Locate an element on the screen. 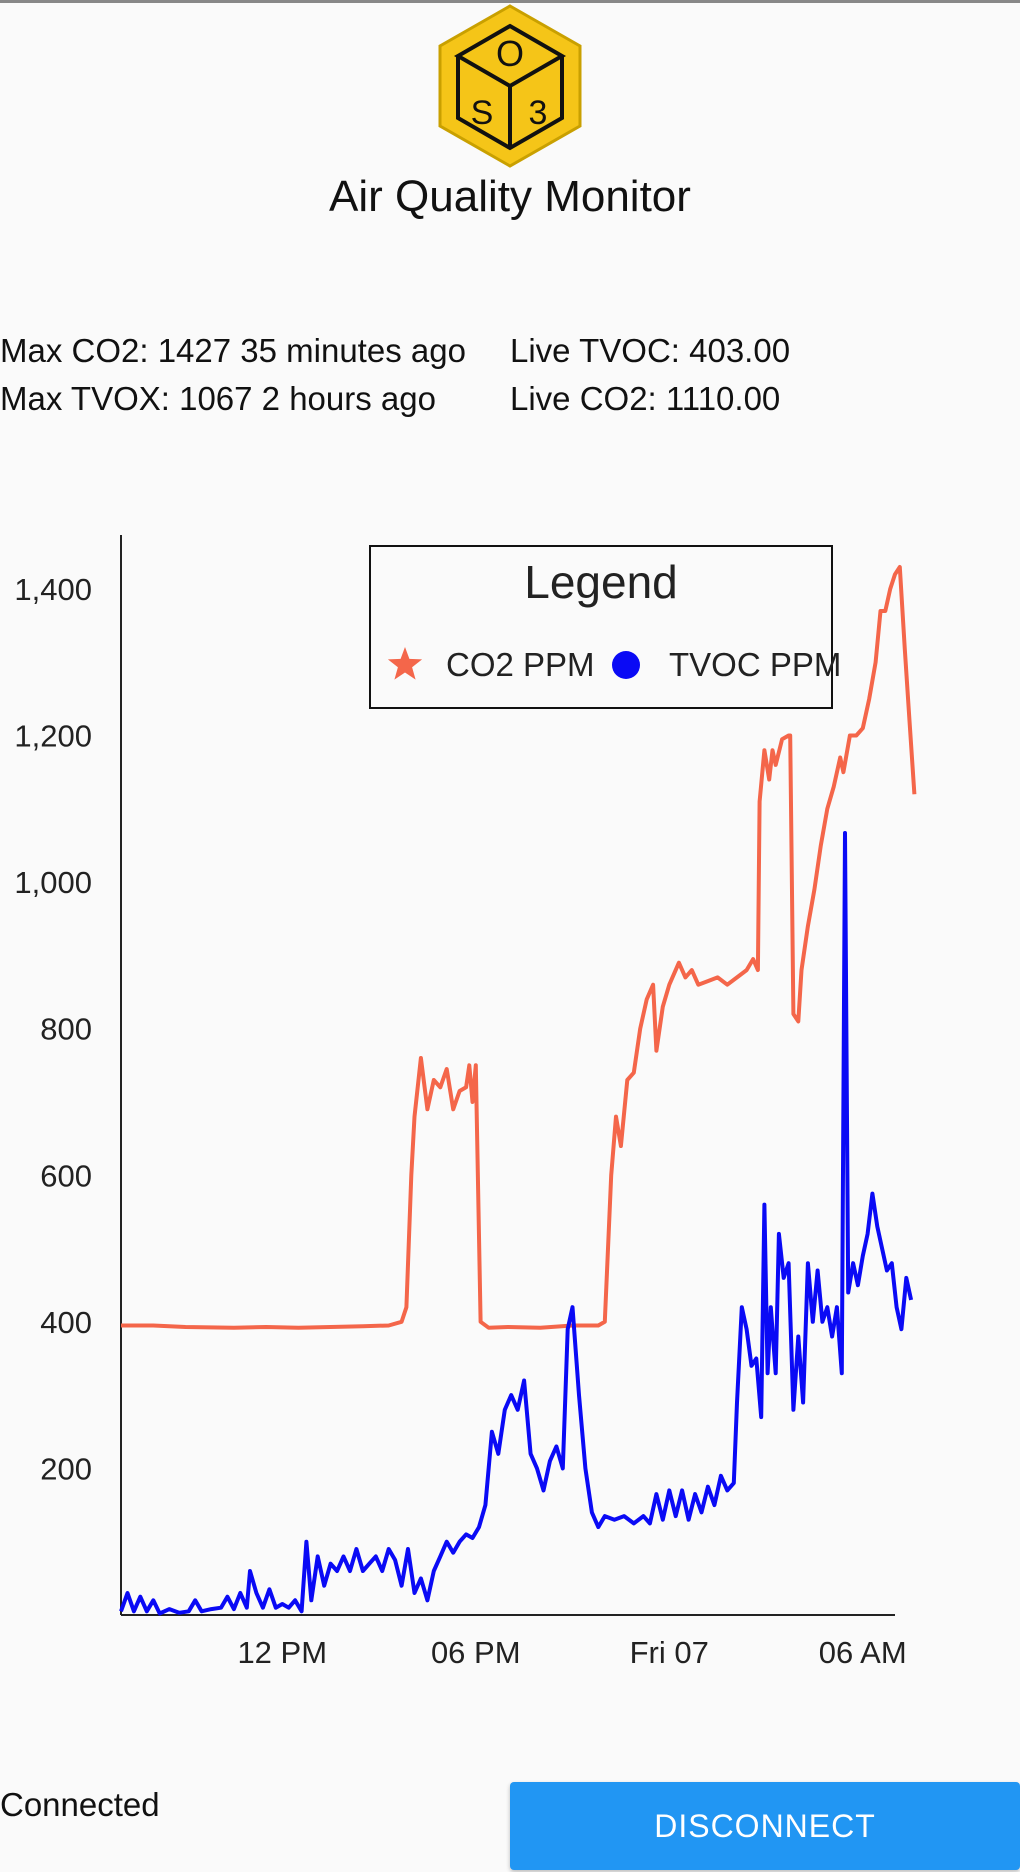 The image size is (1020, 1872). y-tick-label: 1,200 is located at coordinates (53, 736).